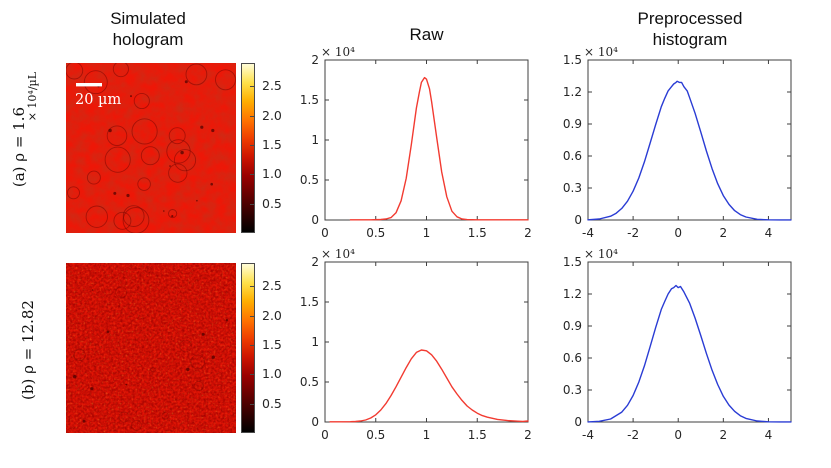 The image size is (831, 468). What do you see at coordinates (29, 147) in the screenshot?
I see `row-label-a: (a) ρ = 1.6 × 10⁴/µL` at bounding box center [29, 147].